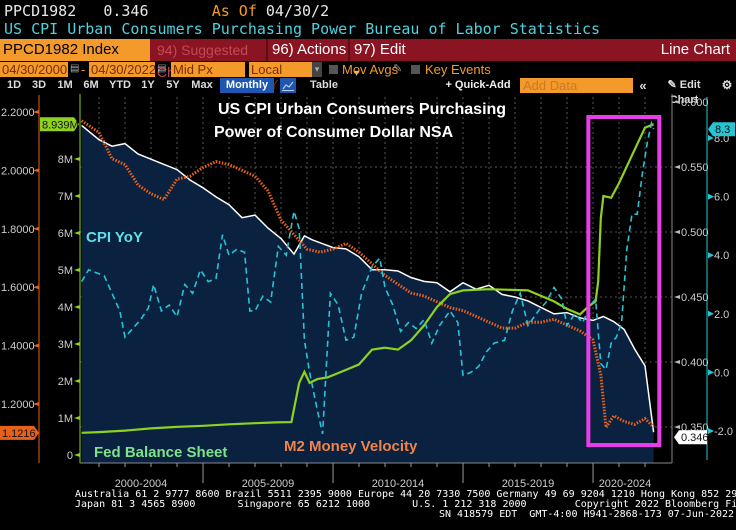 This screenshot has width=736, height=530. Describe the element at coordinates (75, 50) in the screenshot. I see `security-input: PPCD1982 Index` at that location.